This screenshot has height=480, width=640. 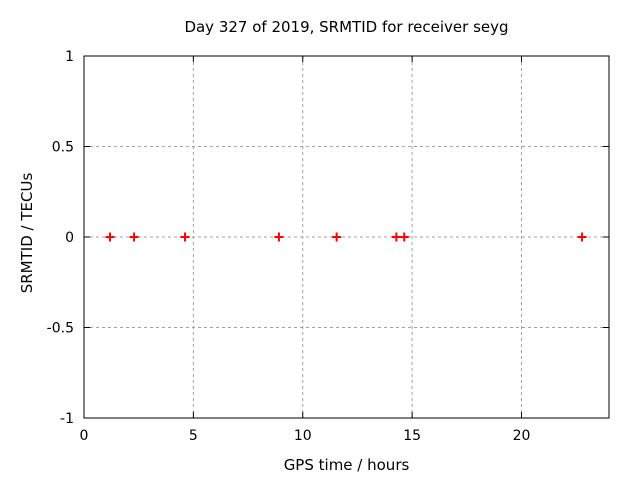 I want to click on y-tick-label: -1, so click(x=67, y=419).